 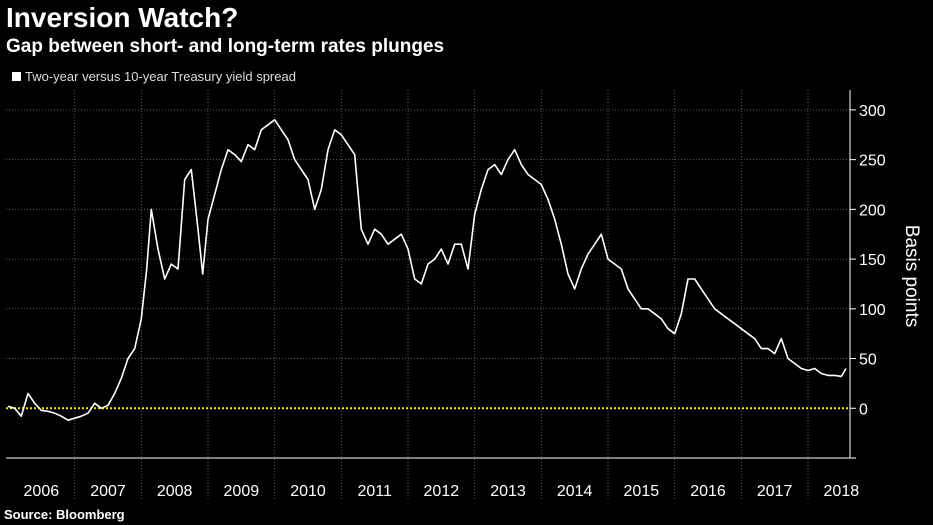 What do you see at coordinates (911, 276) in the screenshot?
I see `y-axis-label: Basis points` at bounding box center [911, 276].